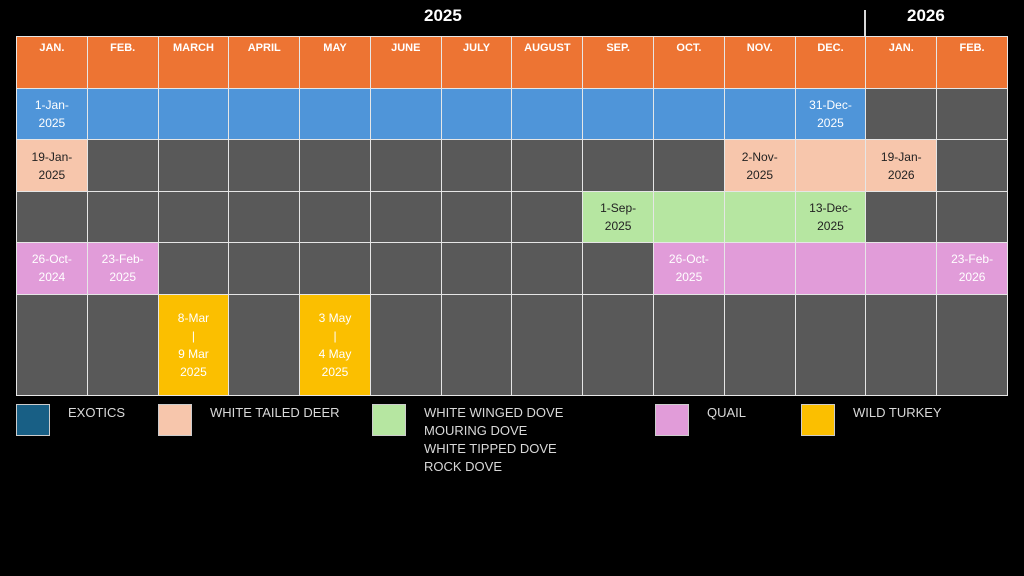 This screenshot has width=1024, height=576. I want to click on dove-end-date: 13-Dec-2025, so click(830, 216).